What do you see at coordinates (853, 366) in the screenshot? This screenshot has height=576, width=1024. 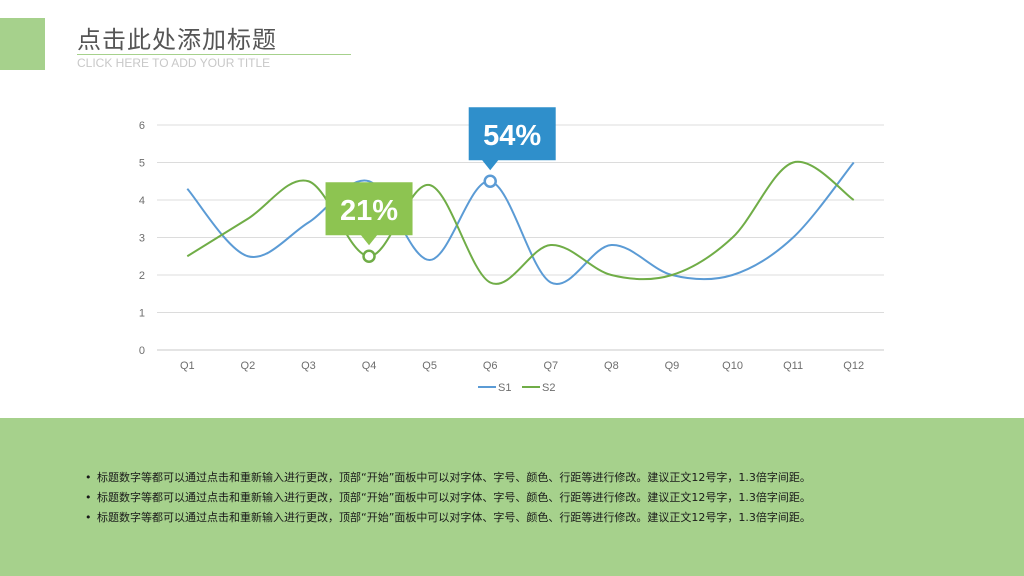 I see `x-tick-label: Q12` at bounding box center [853, 366].